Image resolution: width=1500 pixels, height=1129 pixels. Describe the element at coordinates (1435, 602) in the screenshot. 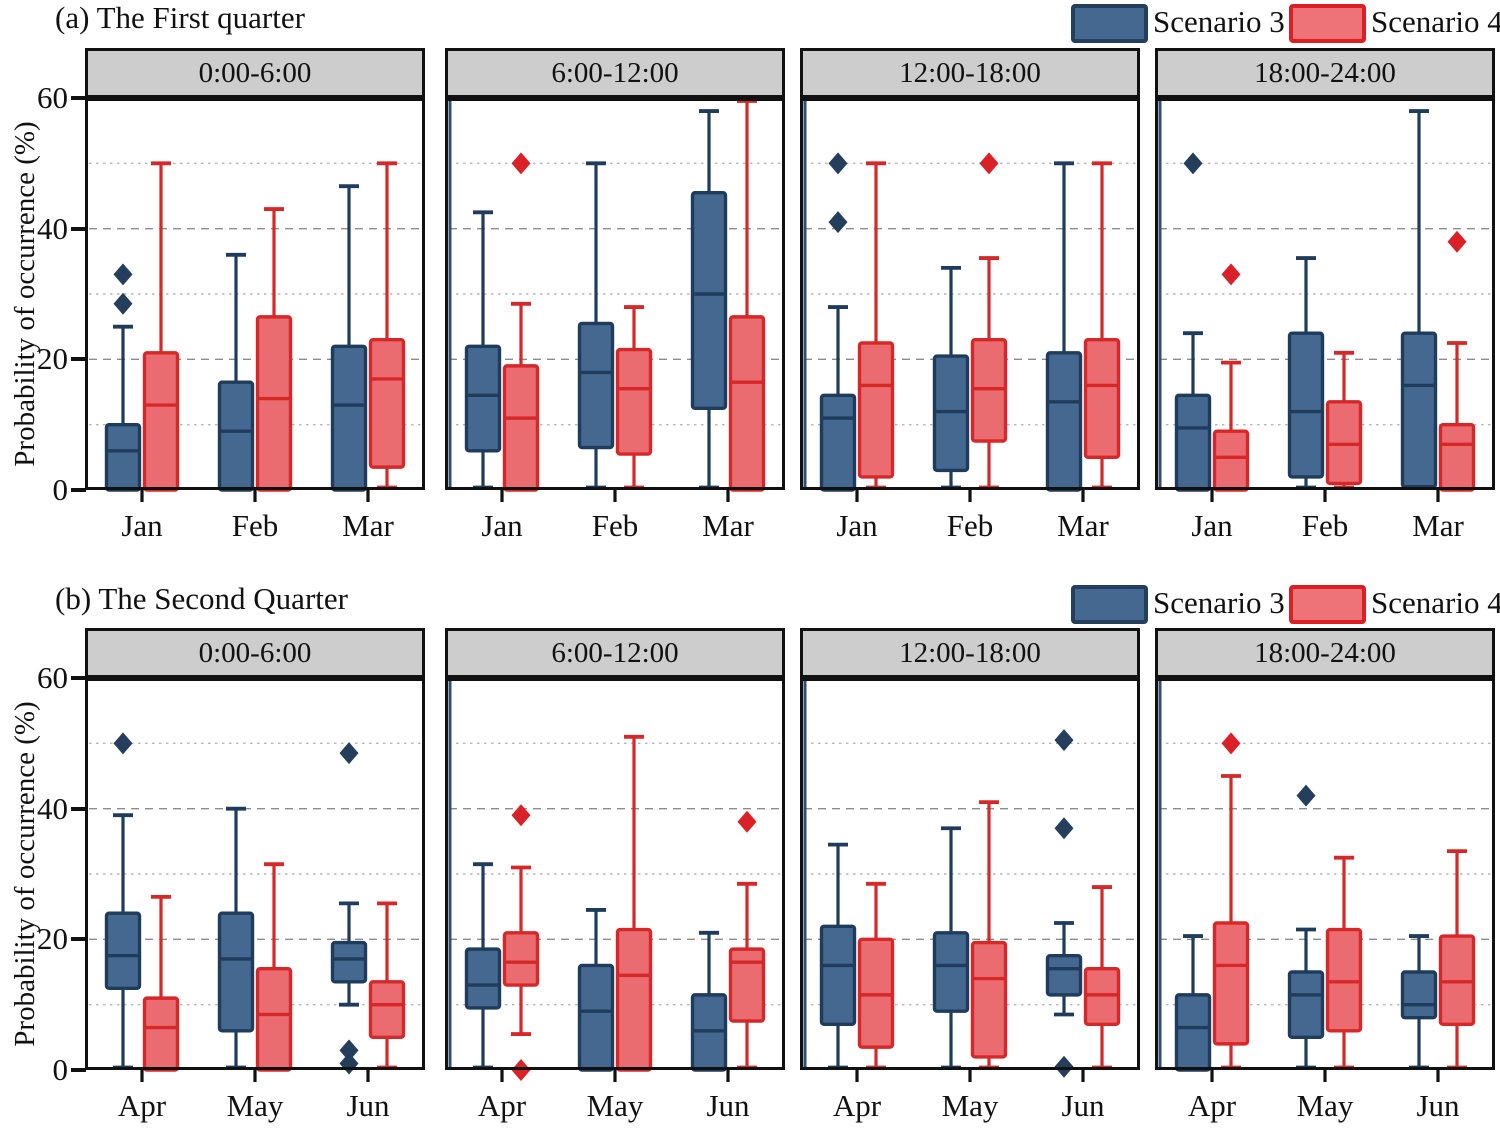

I see `legend-b-scenario4-label: Scenario 4` at that location.